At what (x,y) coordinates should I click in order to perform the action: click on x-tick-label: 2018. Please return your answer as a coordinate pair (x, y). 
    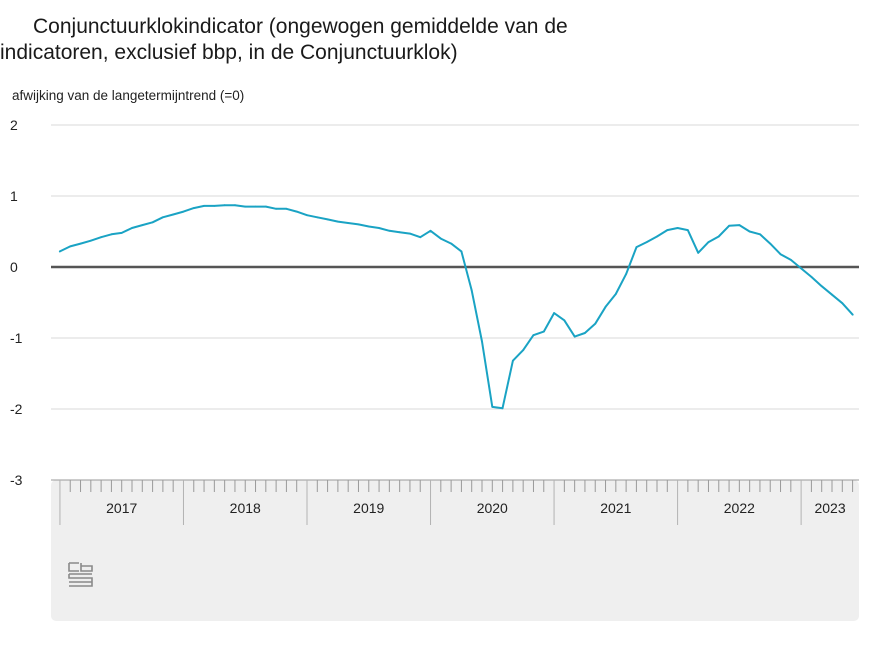
    Looking at the image, I should click on (245, 508).